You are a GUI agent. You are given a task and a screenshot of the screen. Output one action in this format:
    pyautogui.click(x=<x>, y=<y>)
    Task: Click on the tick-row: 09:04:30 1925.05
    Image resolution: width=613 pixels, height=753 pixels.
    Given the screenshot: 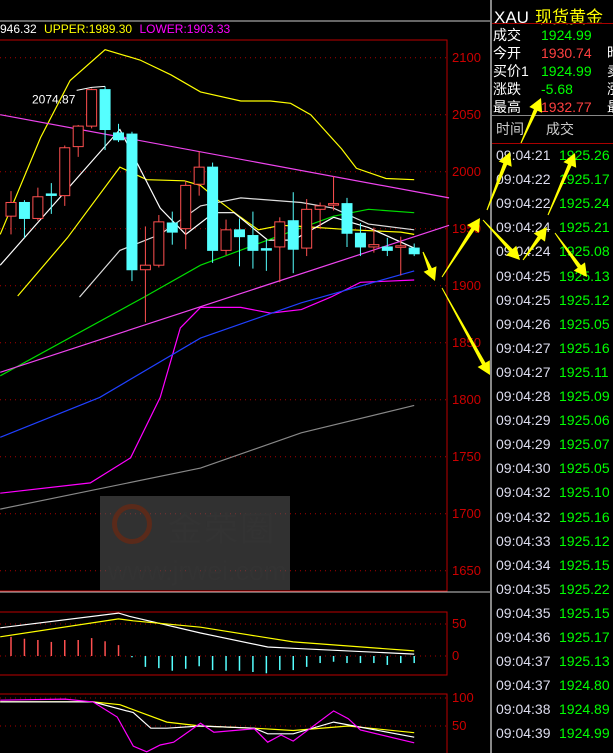 What is the action you would take?
    pyautogui.click(x=553, y=468)
    